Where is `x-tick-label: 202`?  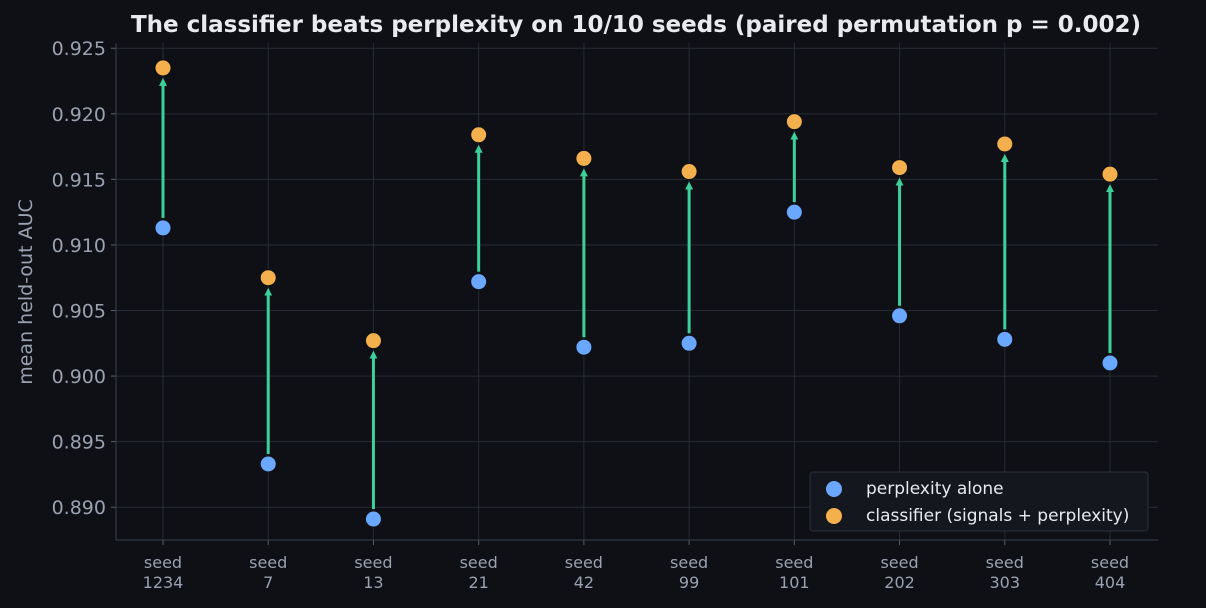 x-tick-label: 202 is located at coordinates (899, 582).